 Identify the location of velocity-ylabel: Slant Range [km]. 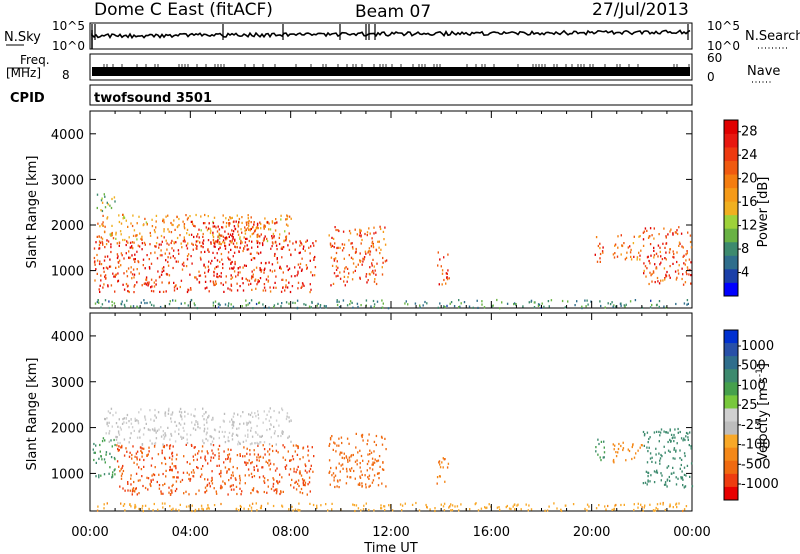
(32, 414).